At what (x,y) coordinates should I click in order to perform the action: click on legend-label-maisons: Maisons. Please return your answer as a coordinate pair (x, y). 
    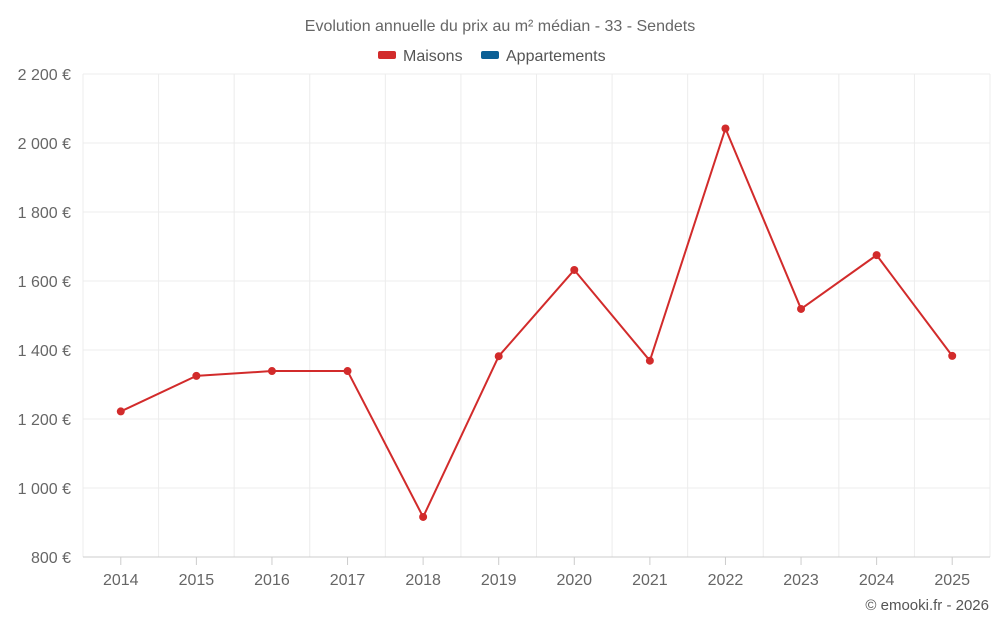
    Looking at the image, I should click on (433, 56).